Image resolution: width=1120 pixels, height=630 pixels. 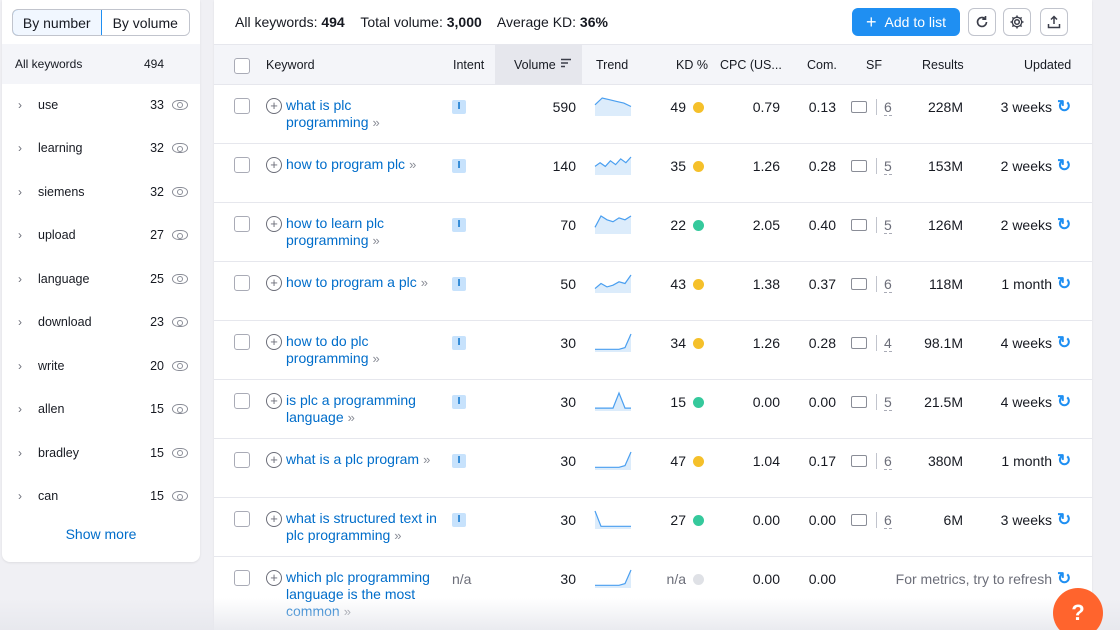 I want to click on keyword-text: what is plc programming, so click(x=327, y=113).